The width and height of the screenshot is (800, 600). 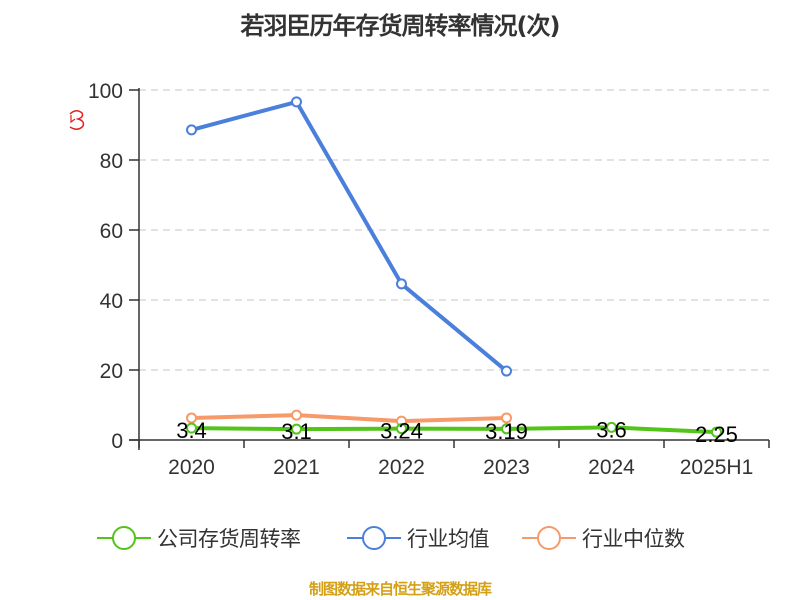 I want to click on legend-label: 行业中位数, so click(x=633, y=539).